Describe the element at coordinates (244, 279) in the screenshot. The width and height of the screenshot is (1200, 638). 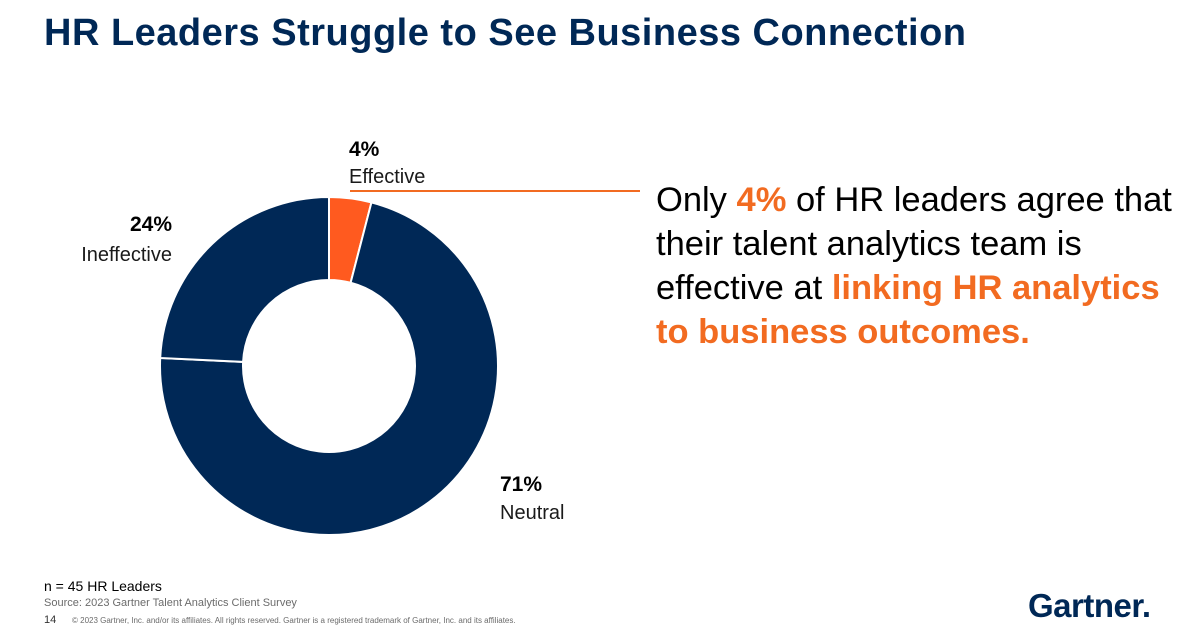
I see `donut-slice-ineffective` at that location.